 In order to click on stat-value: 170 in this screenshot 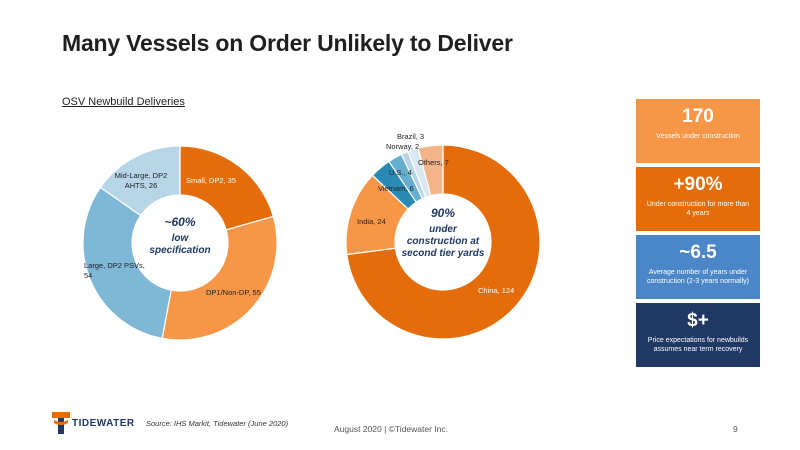, I will do `click(698, 116)`.